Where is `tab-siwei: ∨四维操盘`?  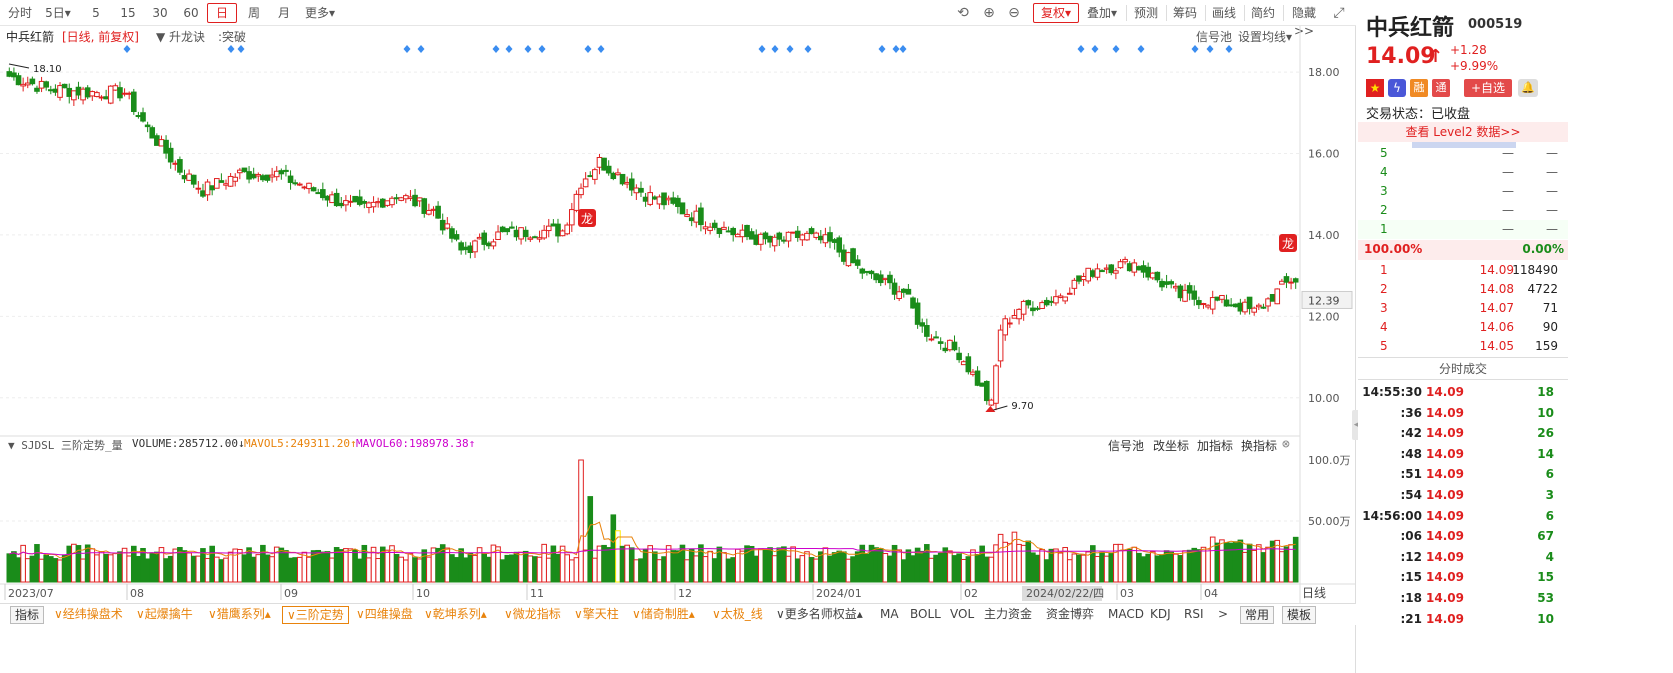
tab-siwei: ∨四维操盘 is located at coordinates (384, 614).